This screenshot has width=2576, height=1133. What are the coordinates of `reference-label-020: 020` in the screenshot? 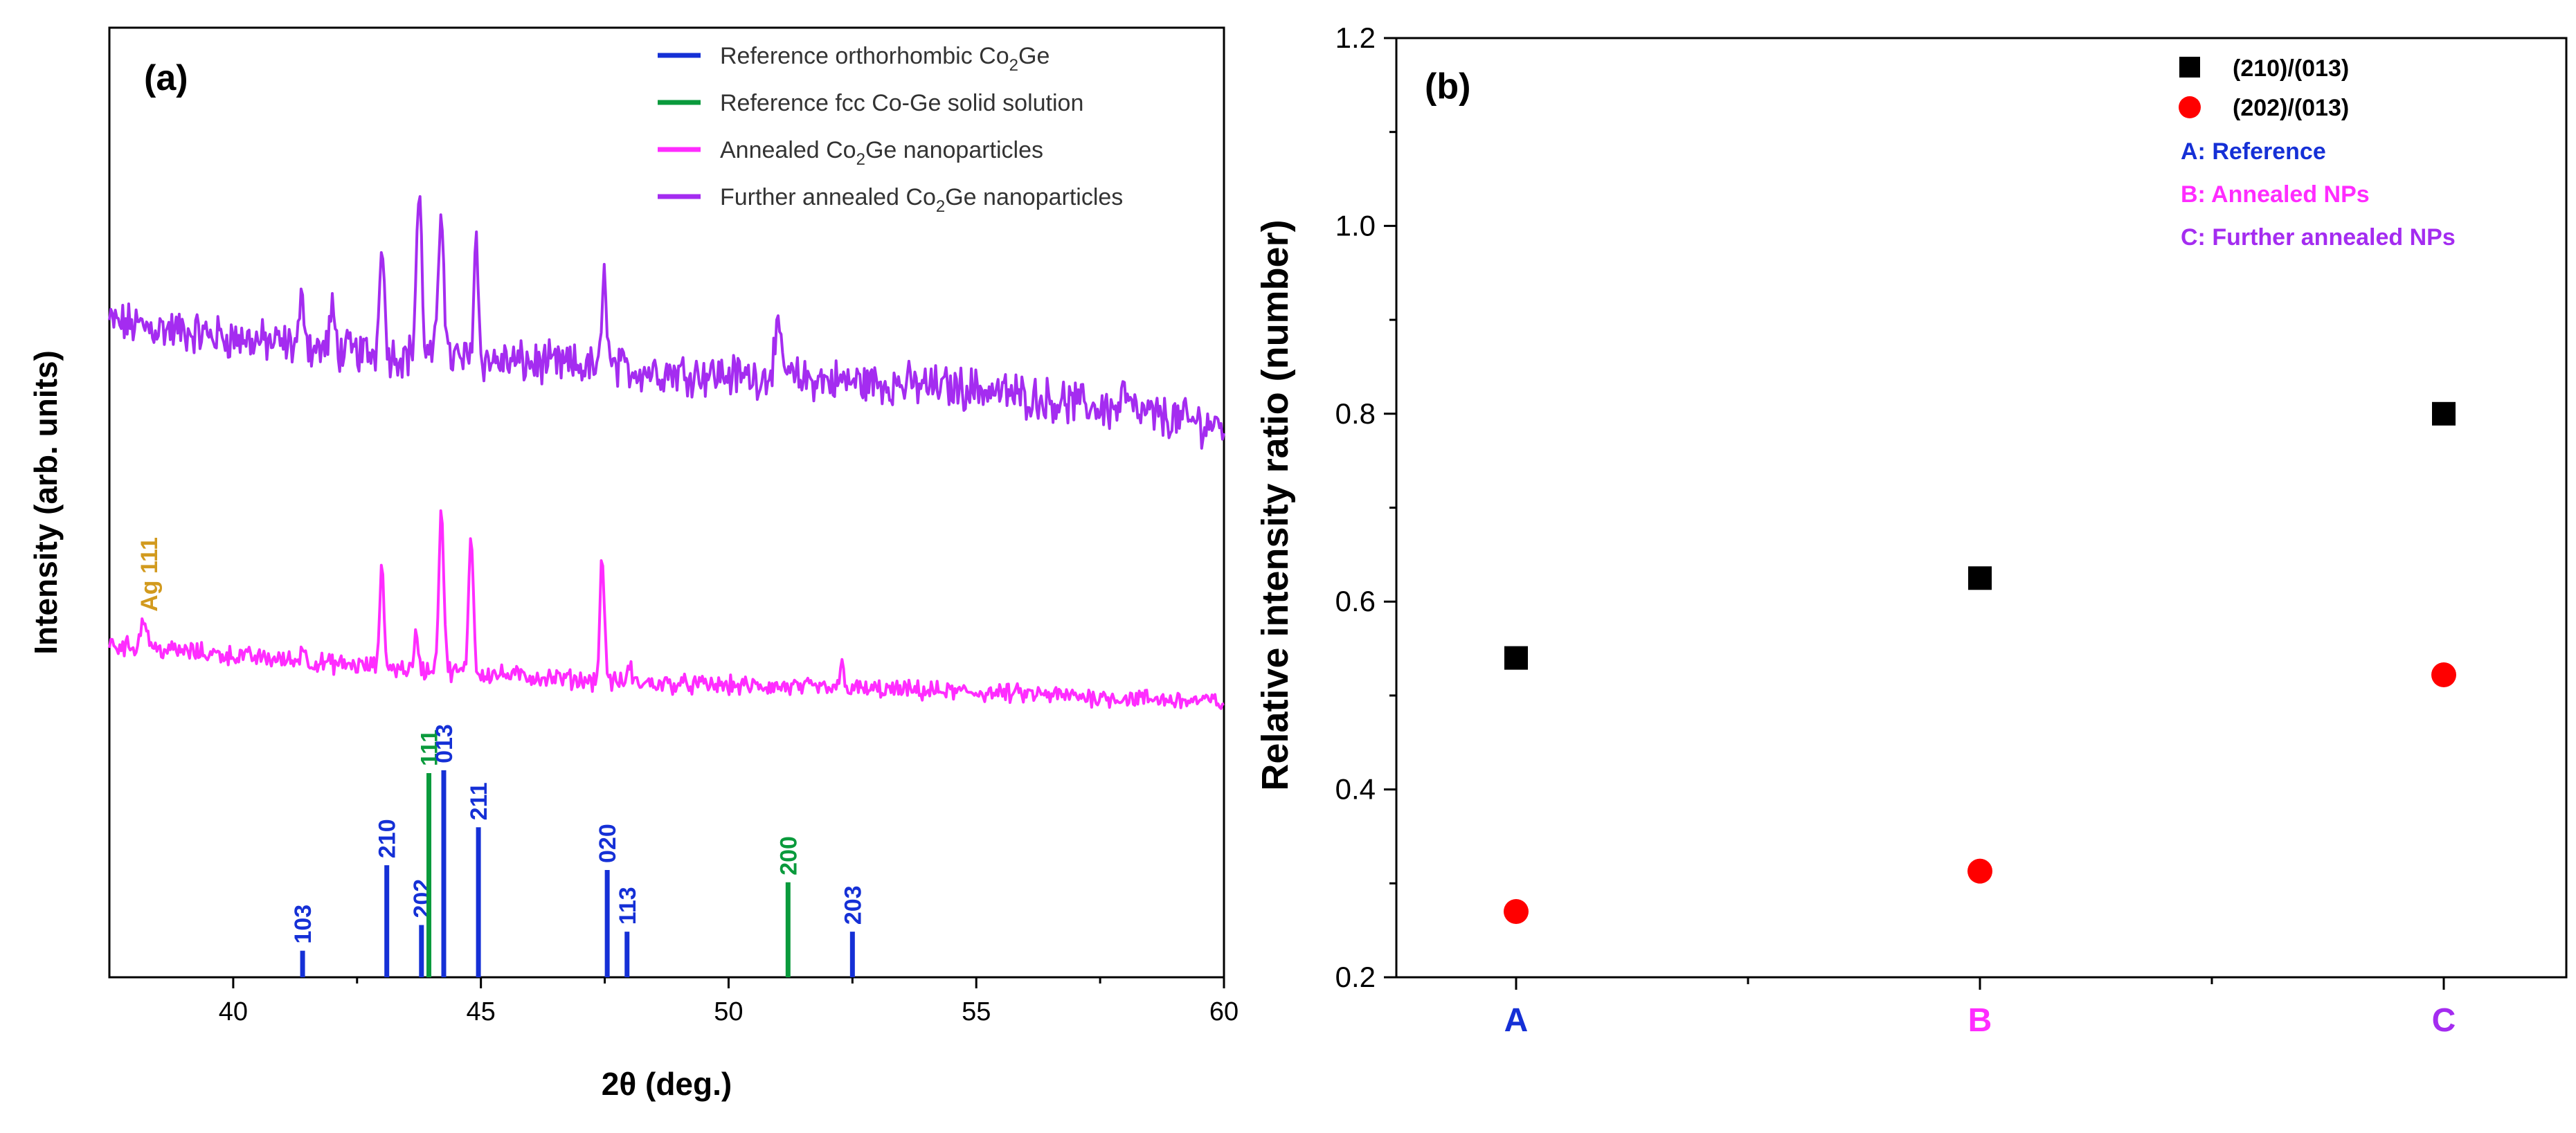 It's located at (608, 843).